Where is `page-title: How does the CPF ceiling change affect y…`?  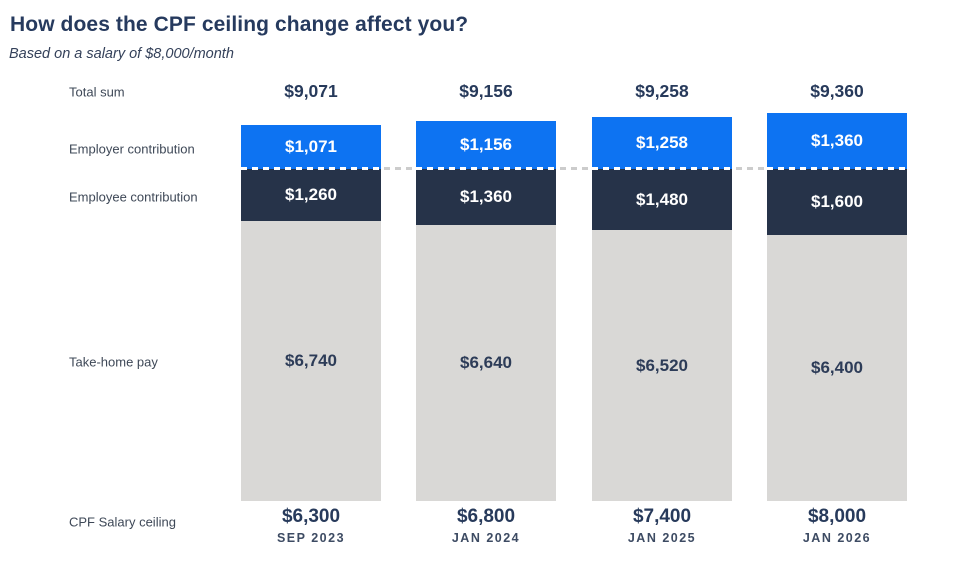
page-title: How does the CPF ceiling change affect y… is located at coordinates (239, 24).